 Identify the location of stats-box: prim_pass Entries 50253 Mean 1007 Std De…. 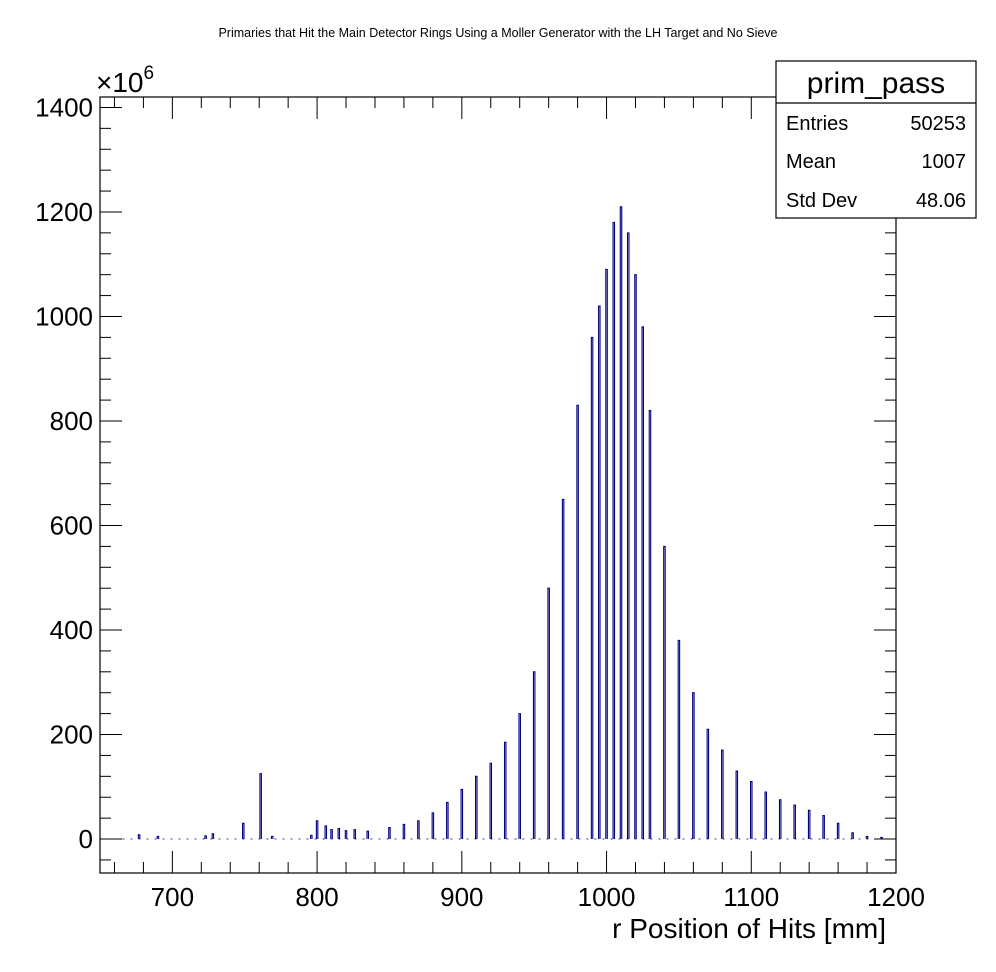
(876, 139).